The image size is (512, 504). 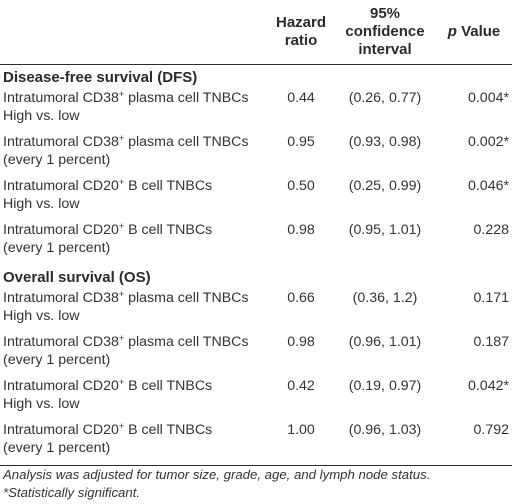 I want to click on header-hazard-ratio: Hazard ratio, so click(x=301, y=31).